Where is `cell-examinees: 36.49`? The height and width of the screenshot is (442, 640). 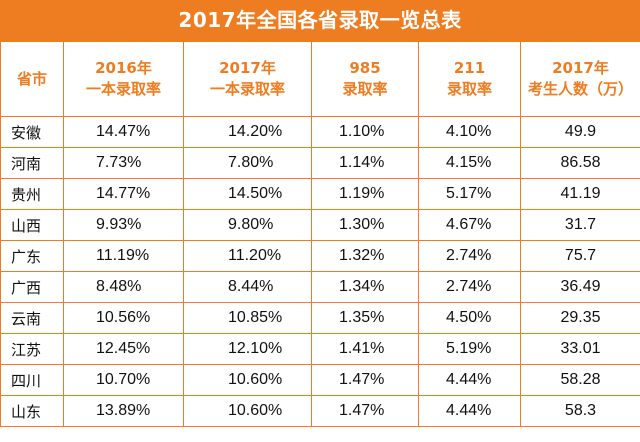 cell-examinees: 36.49 is located at coordinates (580, 287).